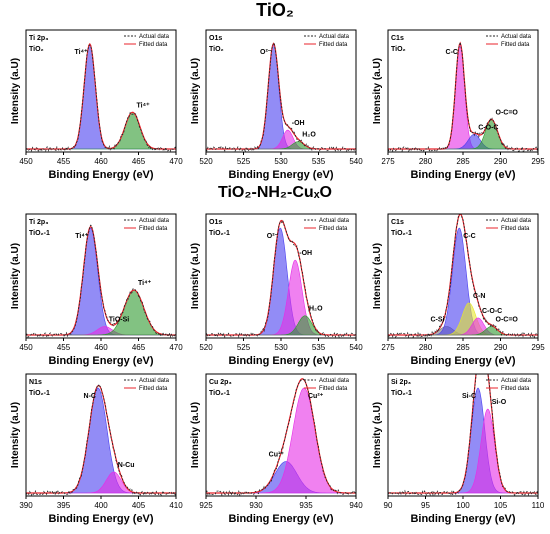  Describe the element at coordinates (463, 505) in the screenshot. I see `x-tick-label: 100` at that location.